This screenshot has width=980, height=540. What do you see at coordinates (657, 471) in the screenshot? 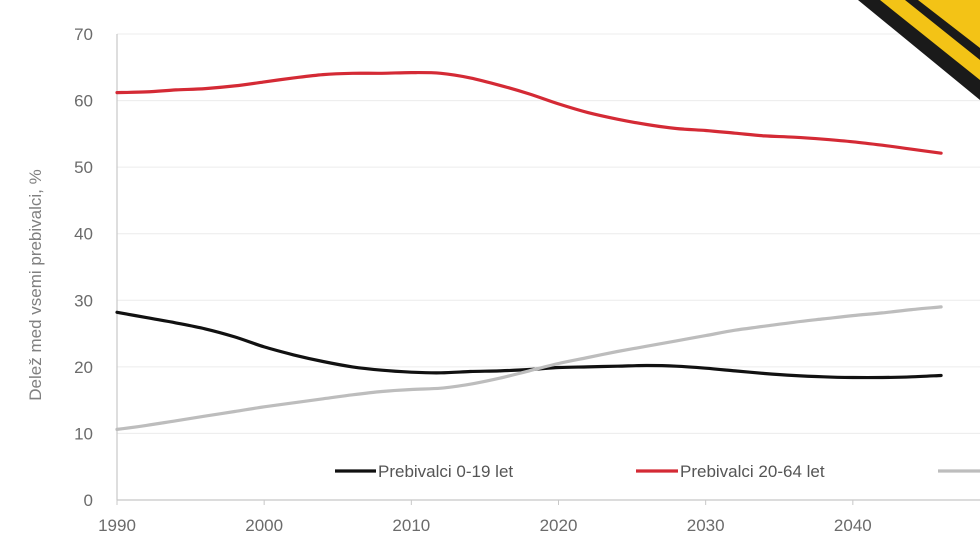
I see `legend: Prebivalci 0-19 let Prebivalci 20-64 let` at bounding box center [657, 471].